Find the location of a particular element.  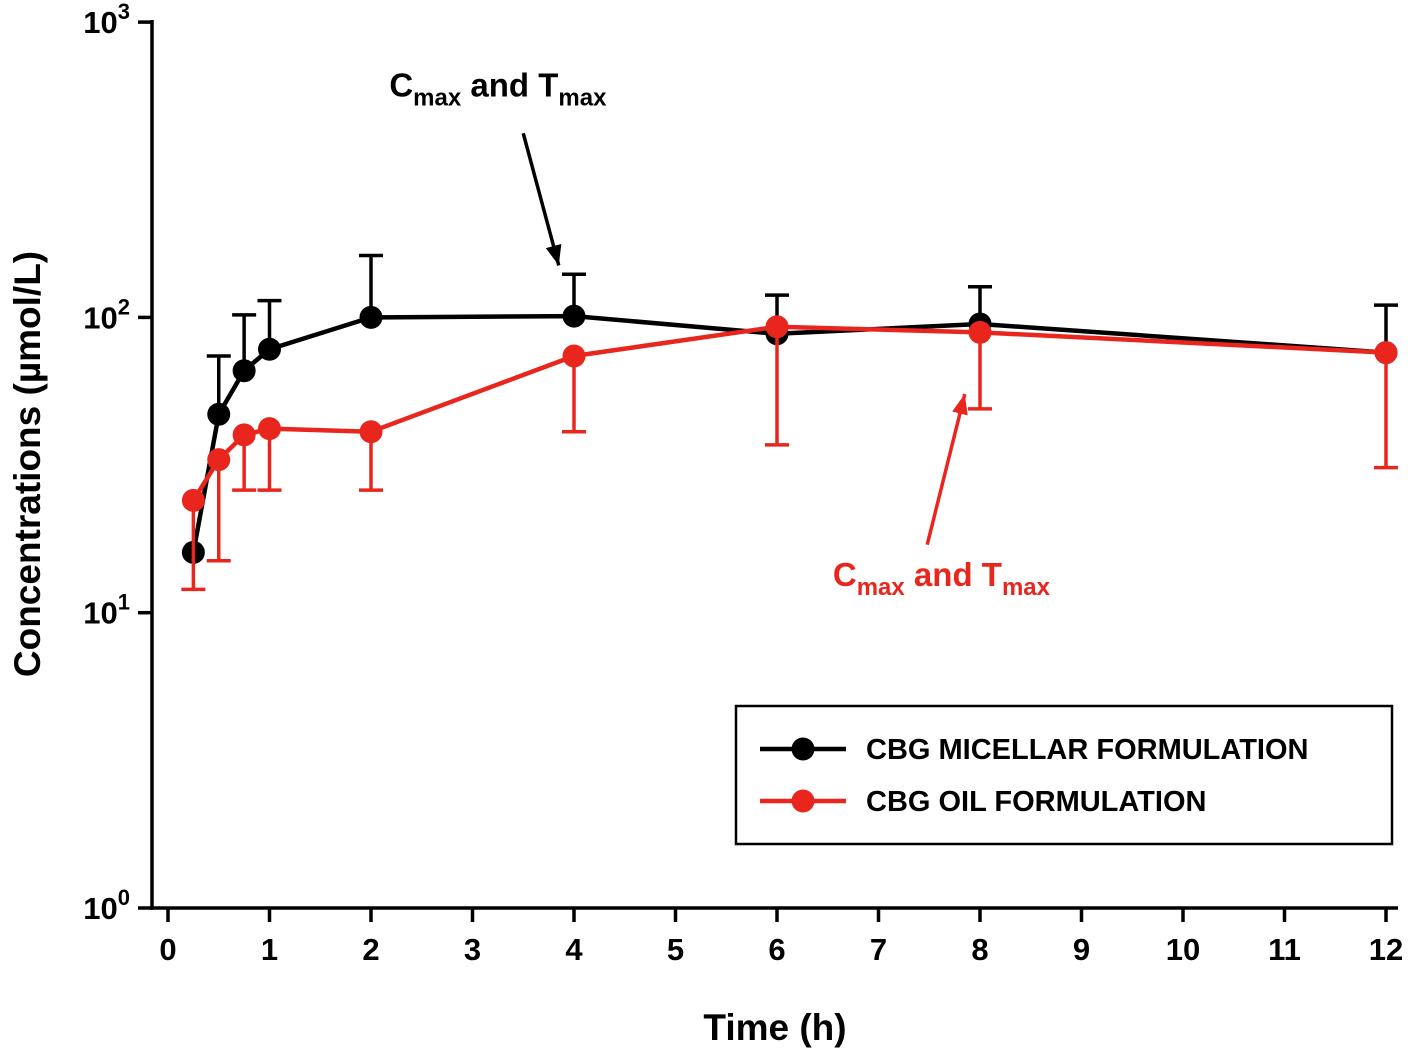

y-tick-label: 10³ is located at coordinates (106, 20).